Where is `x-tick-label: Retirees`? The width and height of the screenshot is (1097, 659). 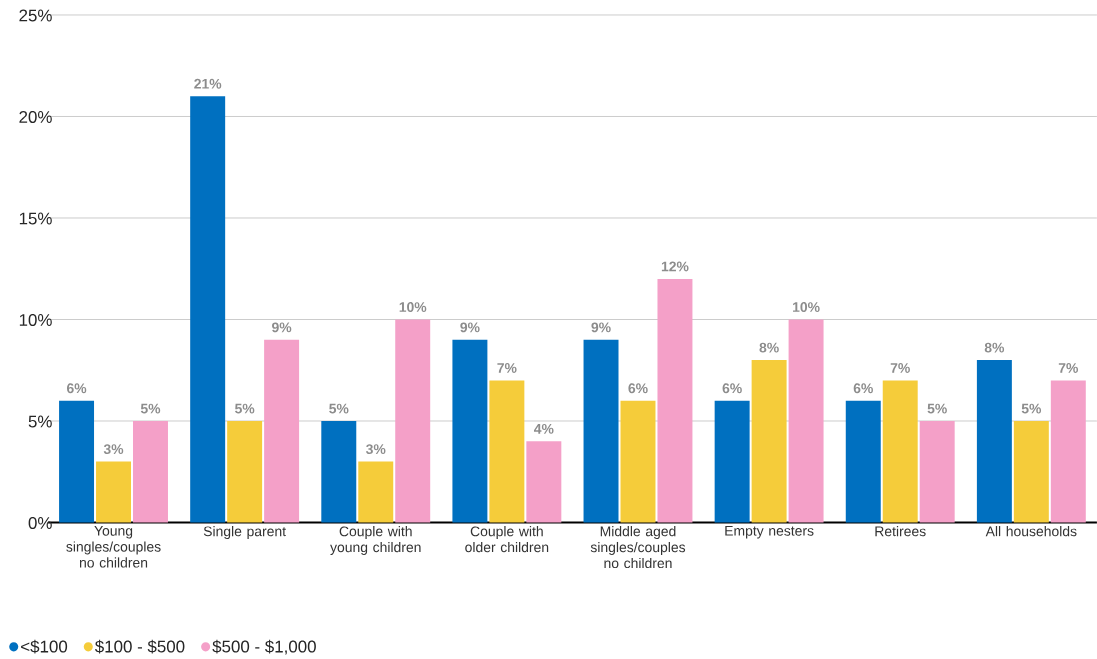 x-tick-label: Retirees is located at coordinates (900, 531).